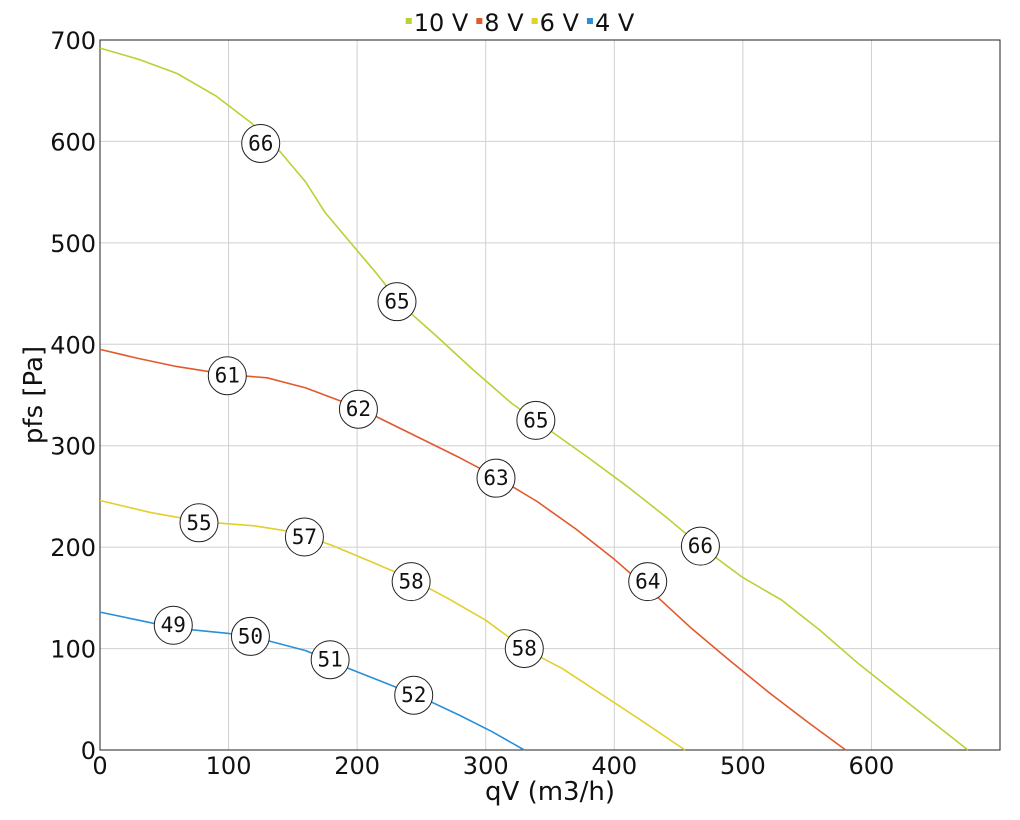 This screenshot has width=1020, height=820. I want to click on y-tick-label: 700, so click(73, 41).